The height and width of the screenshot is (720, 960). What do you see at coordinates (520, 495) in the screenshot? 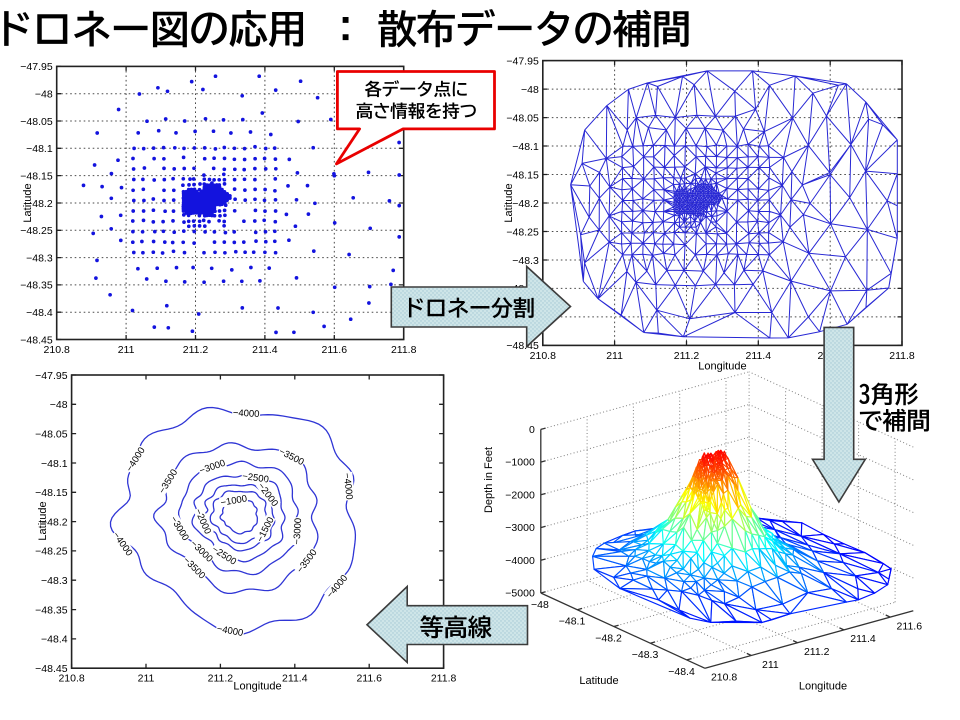
I see `svg-text: −2000` at bounding box center [520, 495].